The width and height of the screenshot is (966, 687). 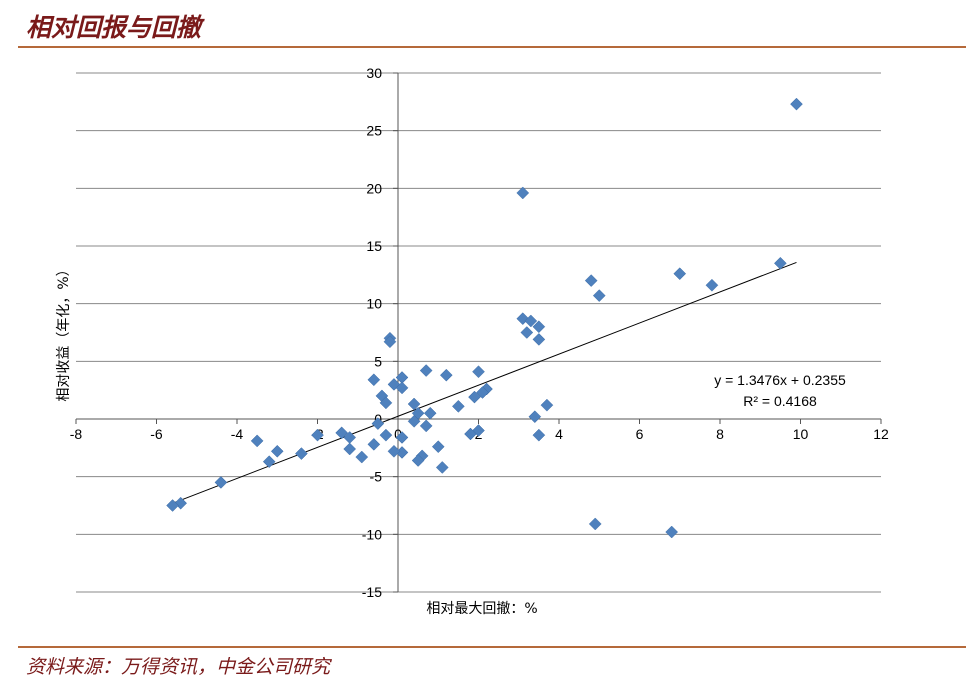 I want to click on x-axis-title: 相对最大回撤：%, so click(x=481, y=609).